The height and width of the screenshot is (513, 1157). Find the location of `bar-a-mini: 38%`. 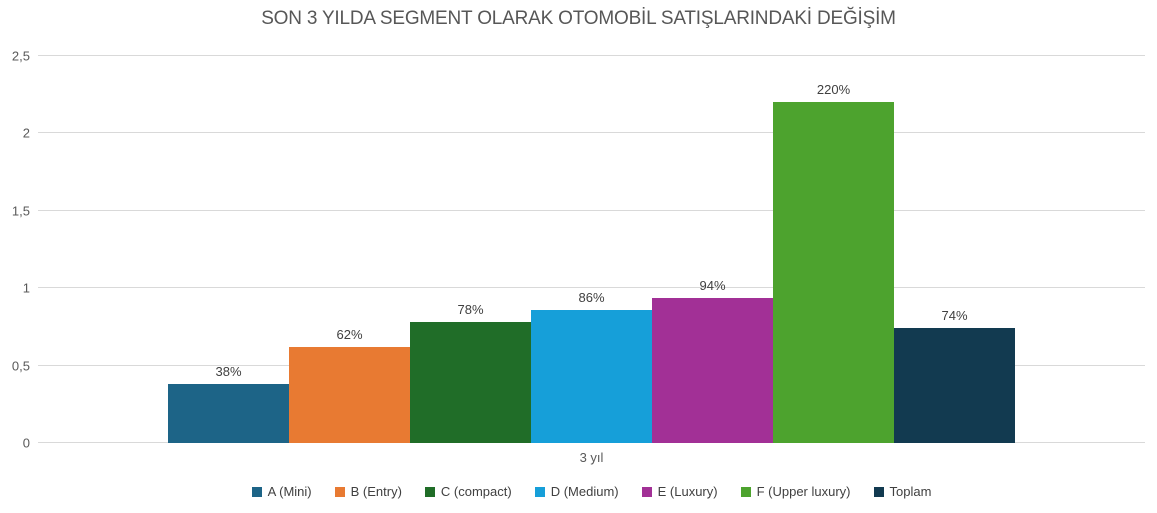

bar-a-mini: 38% is located at coordinates (228, 403).